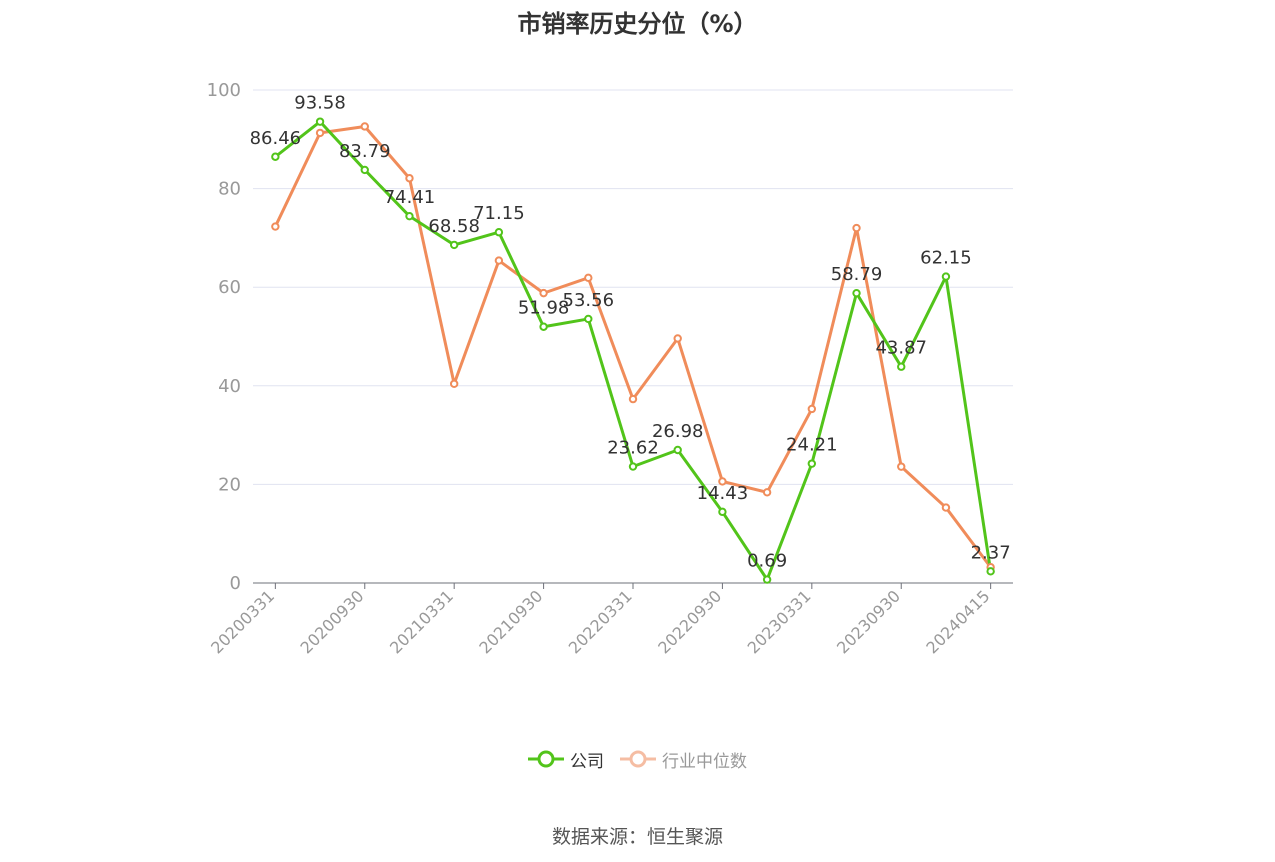  What do you see at coordinates (704, 761) in the screenshot?
I see `legend-industry-label: 行业中位数` at bounding box center [704, 761].